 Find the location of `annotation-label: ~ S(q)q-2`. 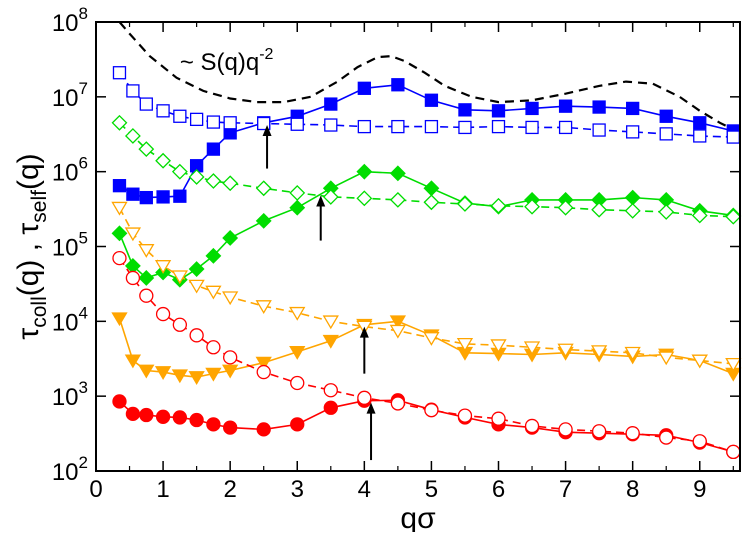

annotation-label: ~ S(q)q-2 is located at coordinates (227, 61).